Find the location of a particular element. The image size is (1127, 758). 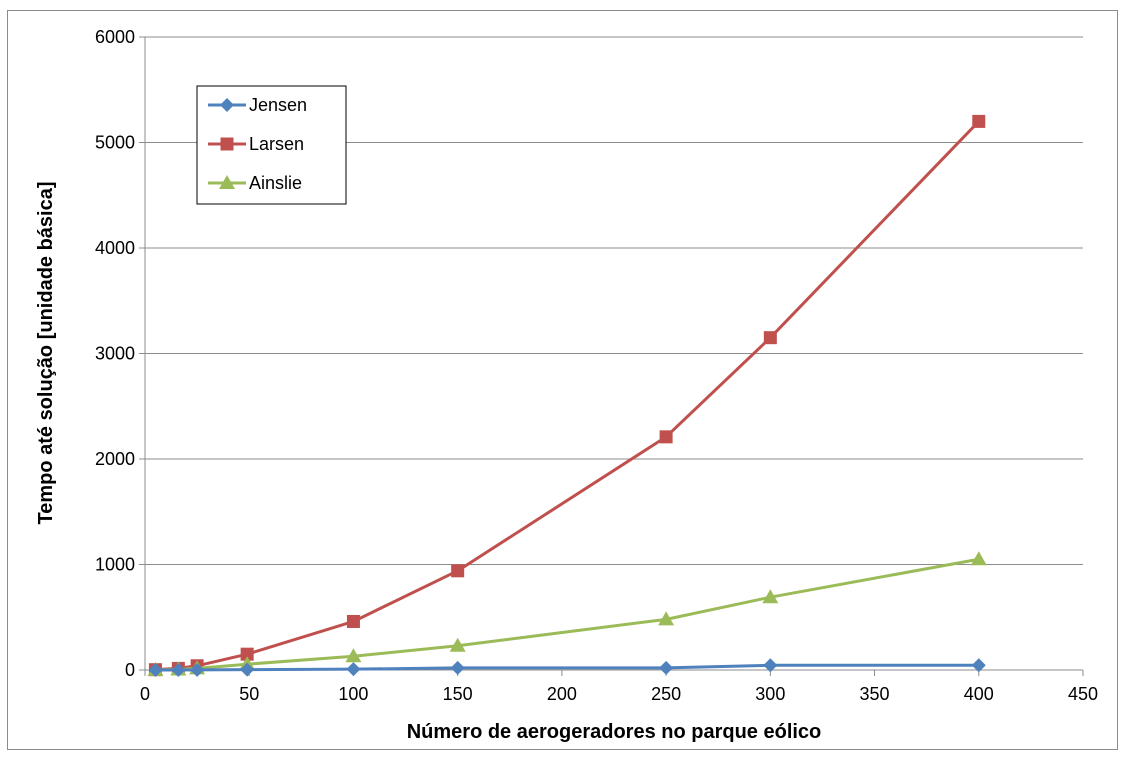

x-tick-label: 300 is located at coordinates (770, 694).